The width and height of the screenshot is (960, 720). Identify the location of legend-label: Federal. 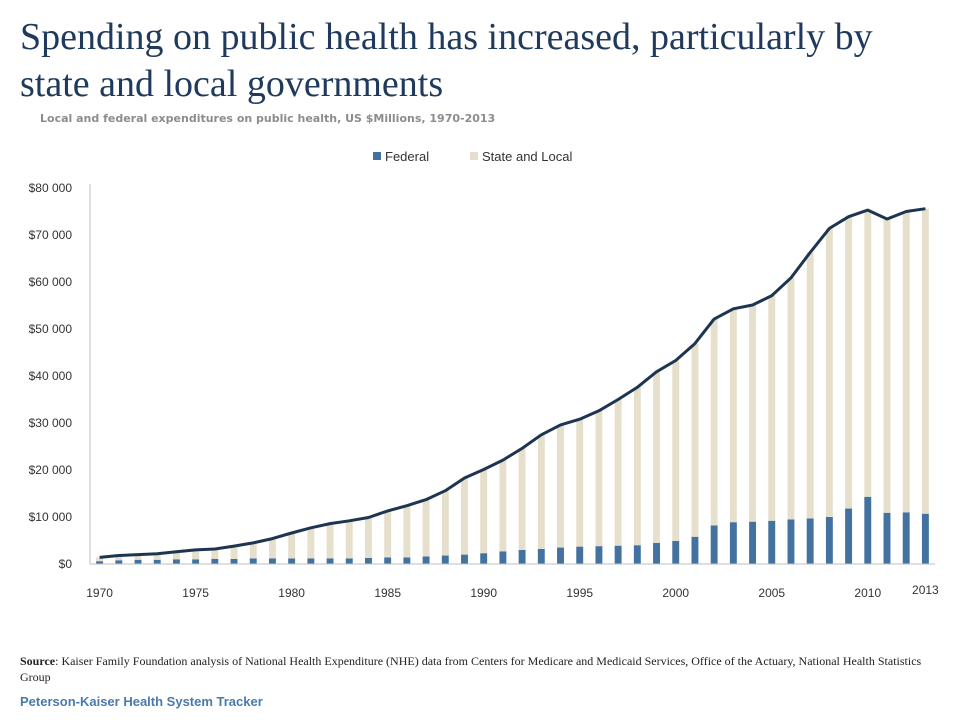
(407, 156).